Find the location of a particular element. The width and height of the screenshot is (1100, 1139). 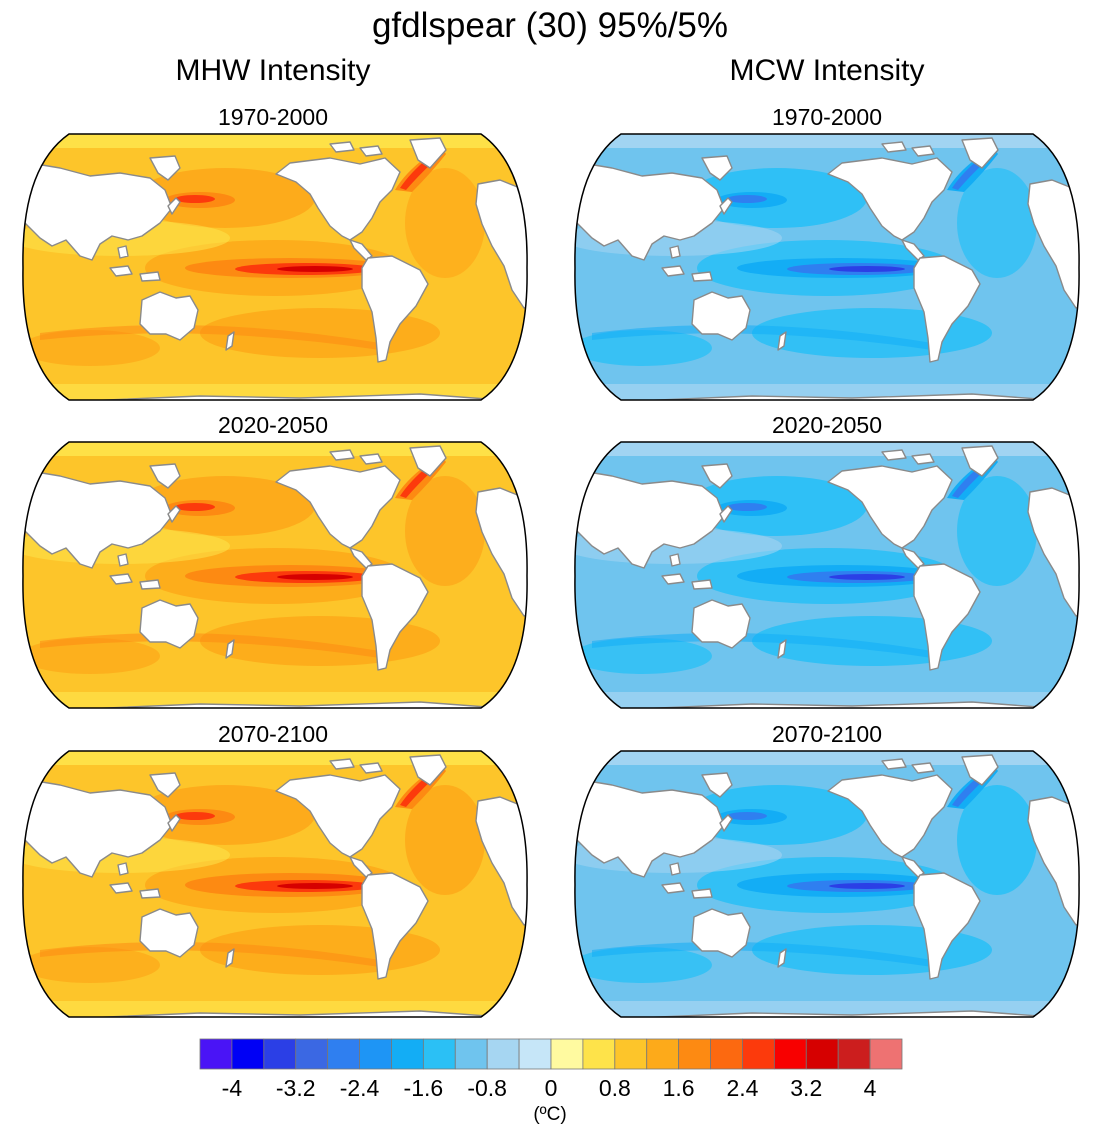

map-mcw-1970-2000 is located at coordinates (827, 267).